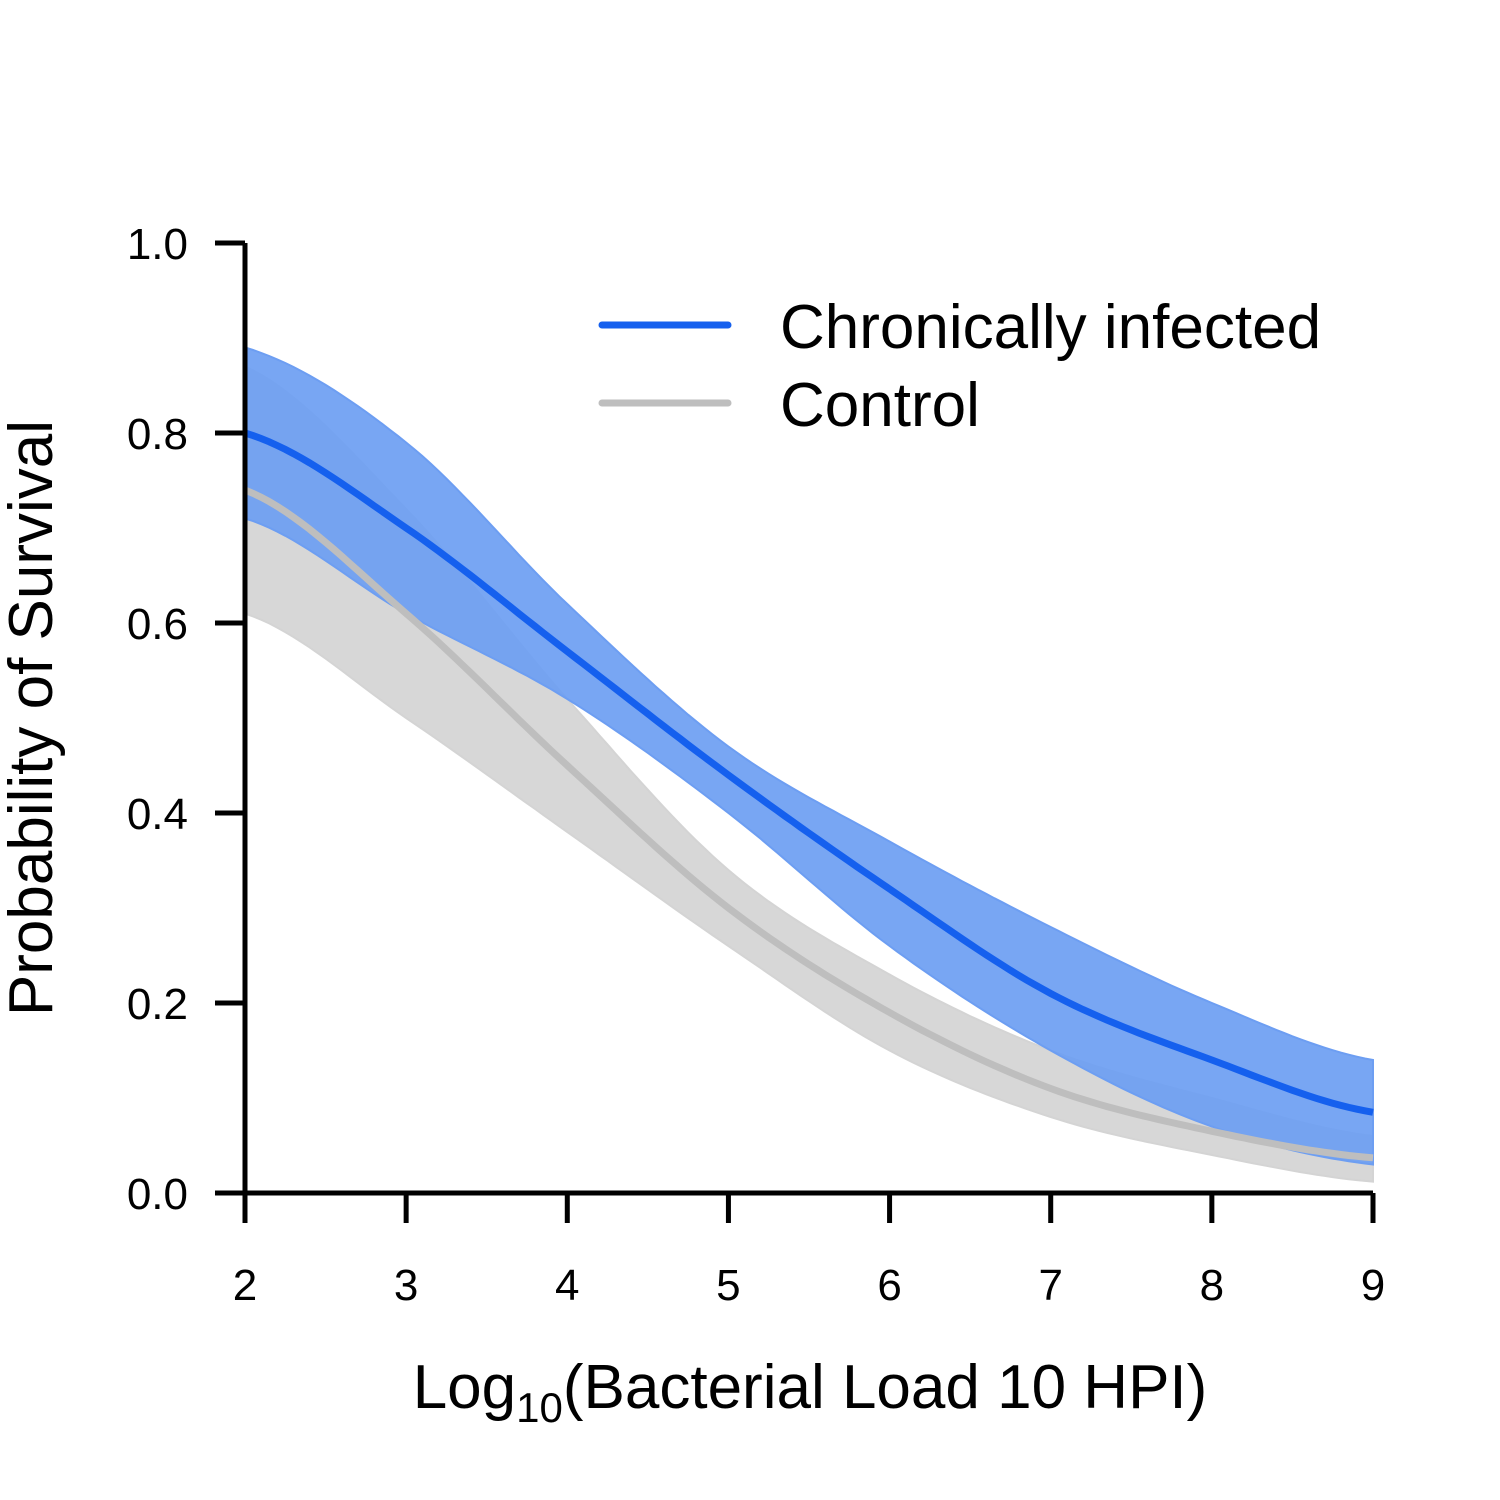 Image resolution: width=1500 pixels, height=1500 pixels. What do you see at coordinates (880, 405) in the screenshot?
I see `legend-label-control: Control` at bounding box center [880, 405].